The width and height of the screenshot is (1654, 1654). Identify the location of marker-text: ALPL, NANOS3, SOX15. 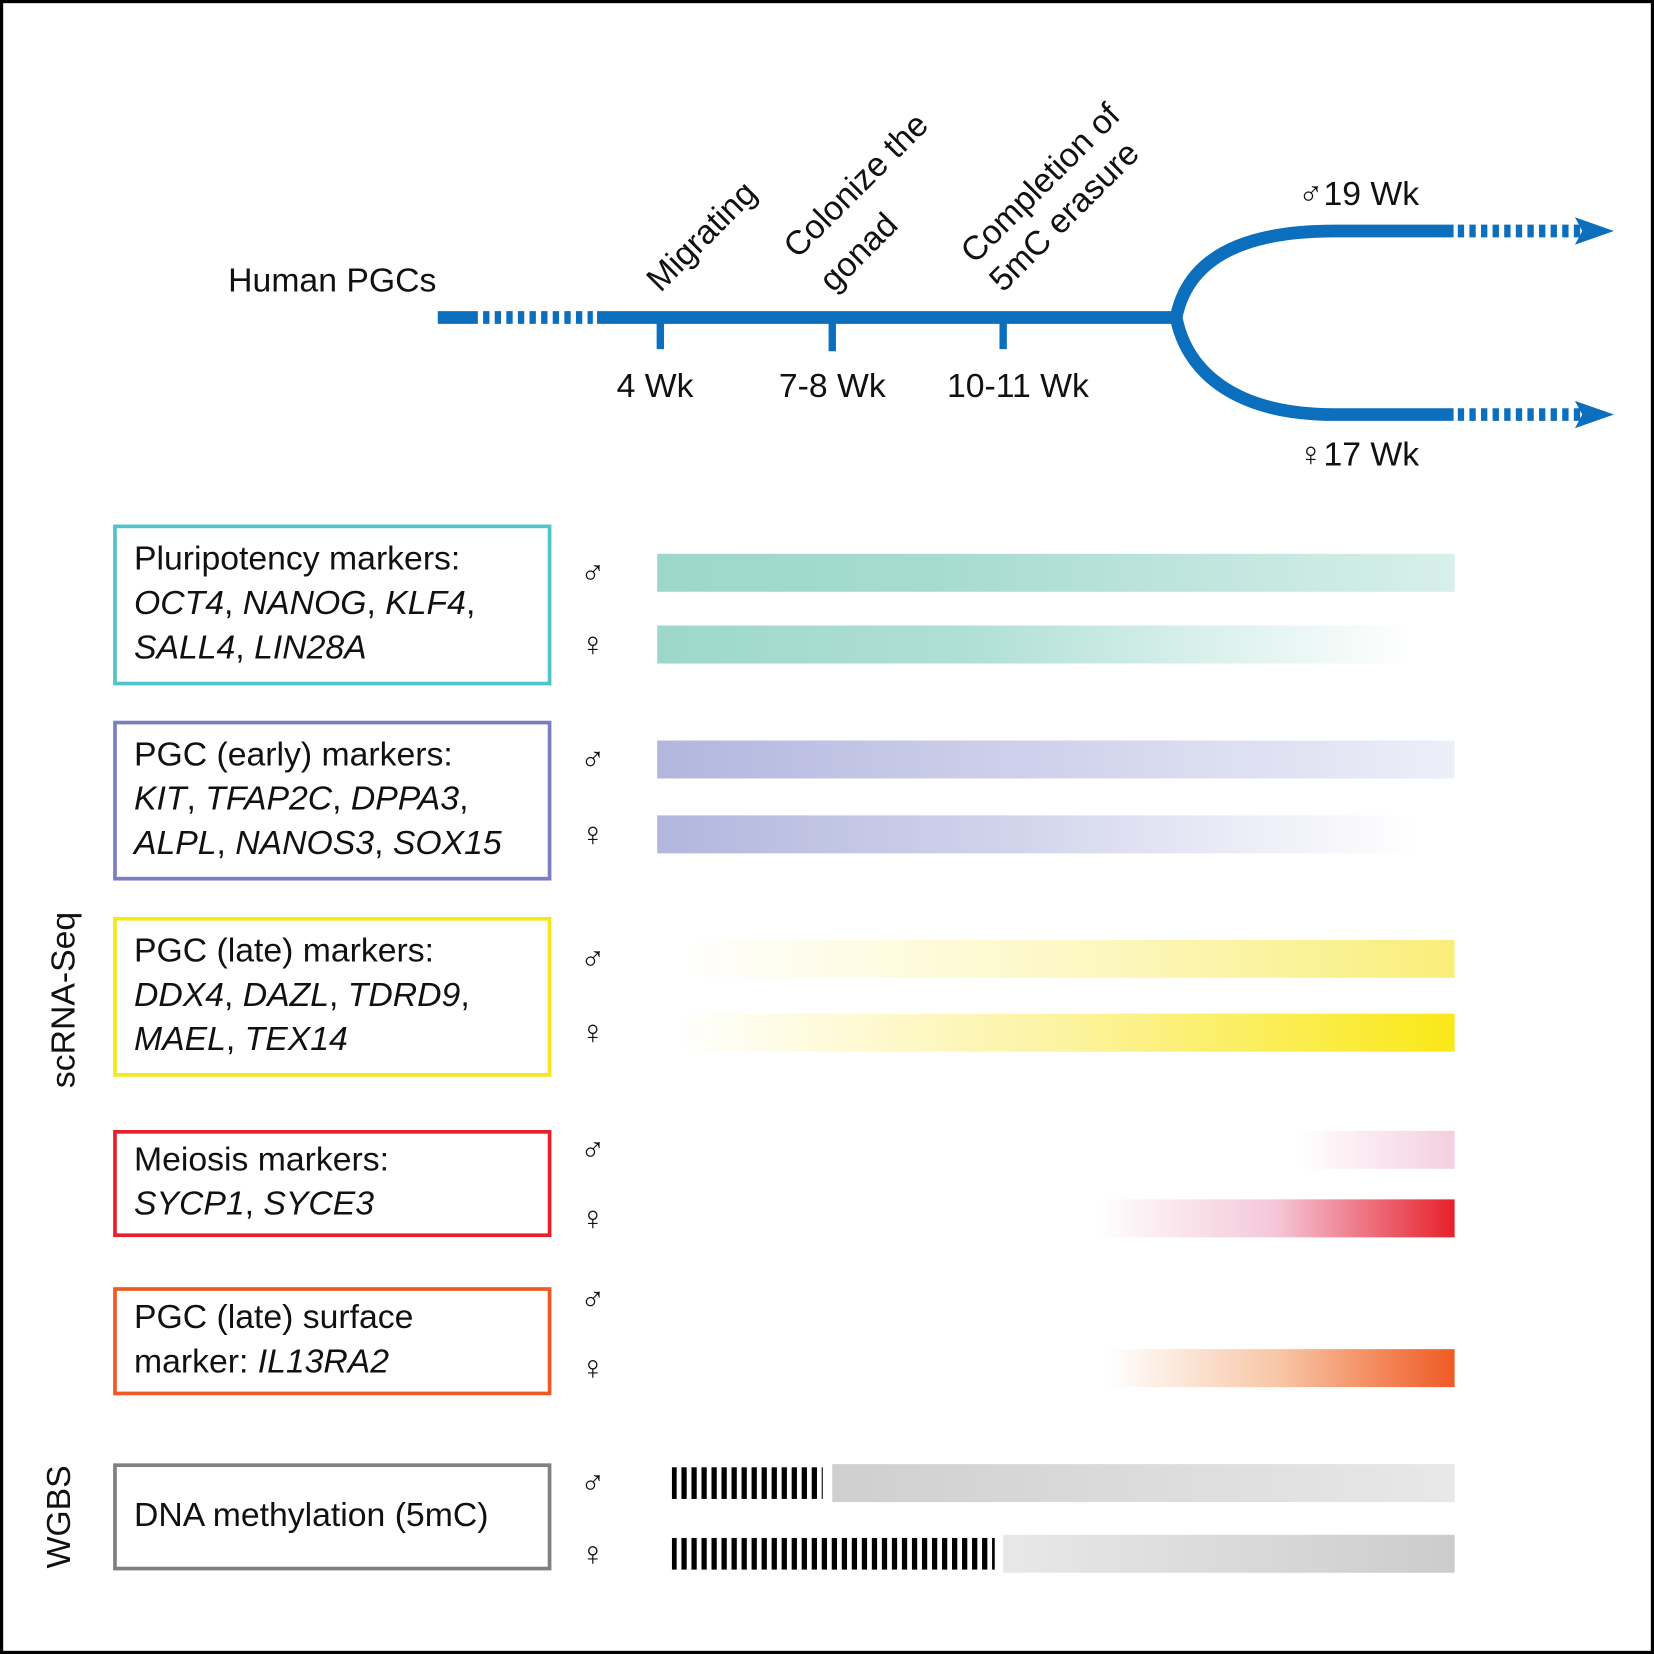
(317, 843).